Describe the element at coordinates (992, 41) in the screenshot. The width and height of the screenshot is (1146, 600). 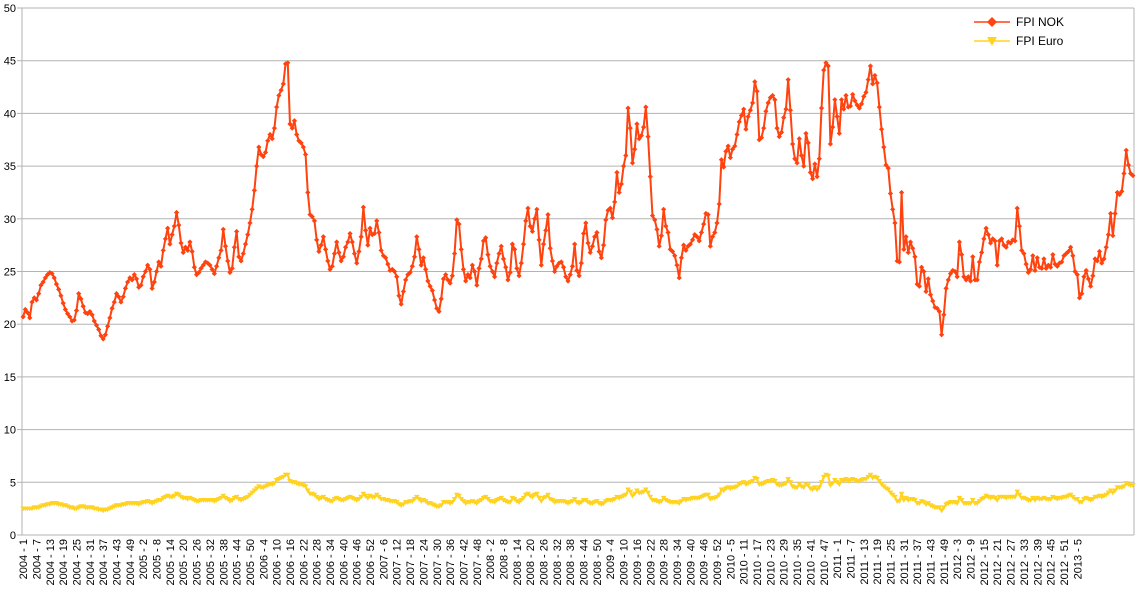
I see `legend-marker-triangle-down-icon` at that location.